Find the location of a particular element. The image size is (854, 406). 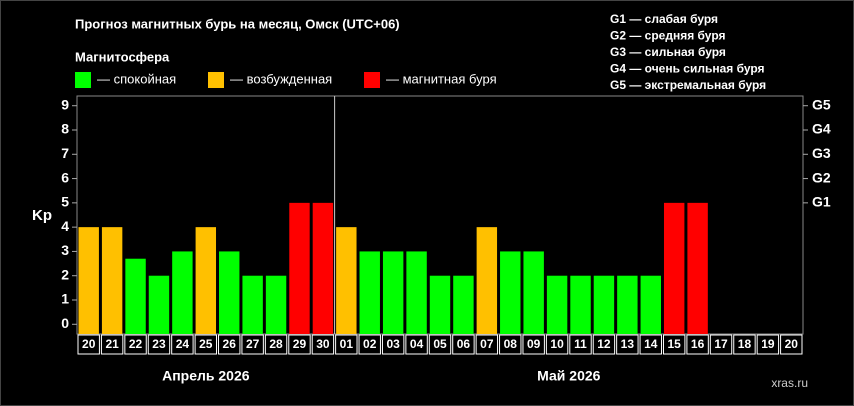

x-tick-label: 23 is located at coordinates (159, 344).